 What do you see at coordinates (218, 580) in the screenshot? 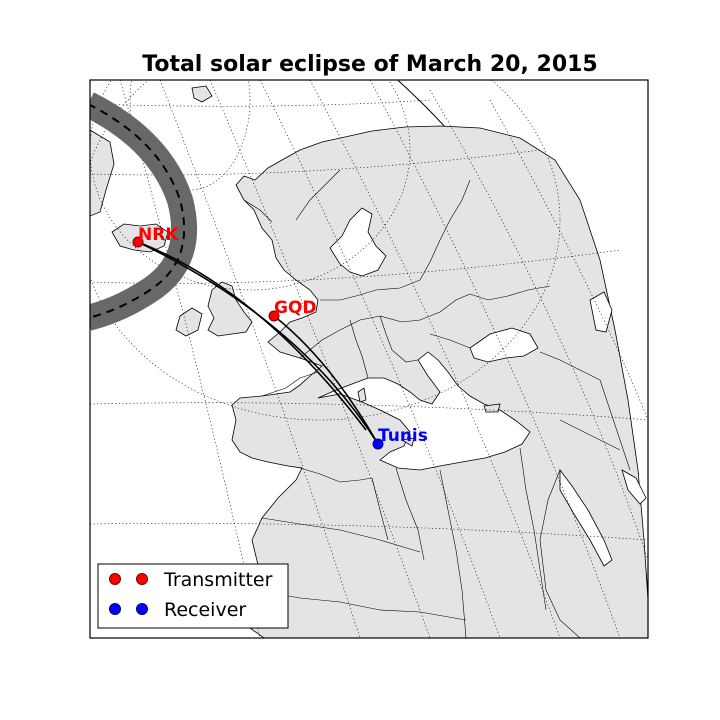
I see `legend-transmitter-label: Transmitter` at bounding box center [218, 580].